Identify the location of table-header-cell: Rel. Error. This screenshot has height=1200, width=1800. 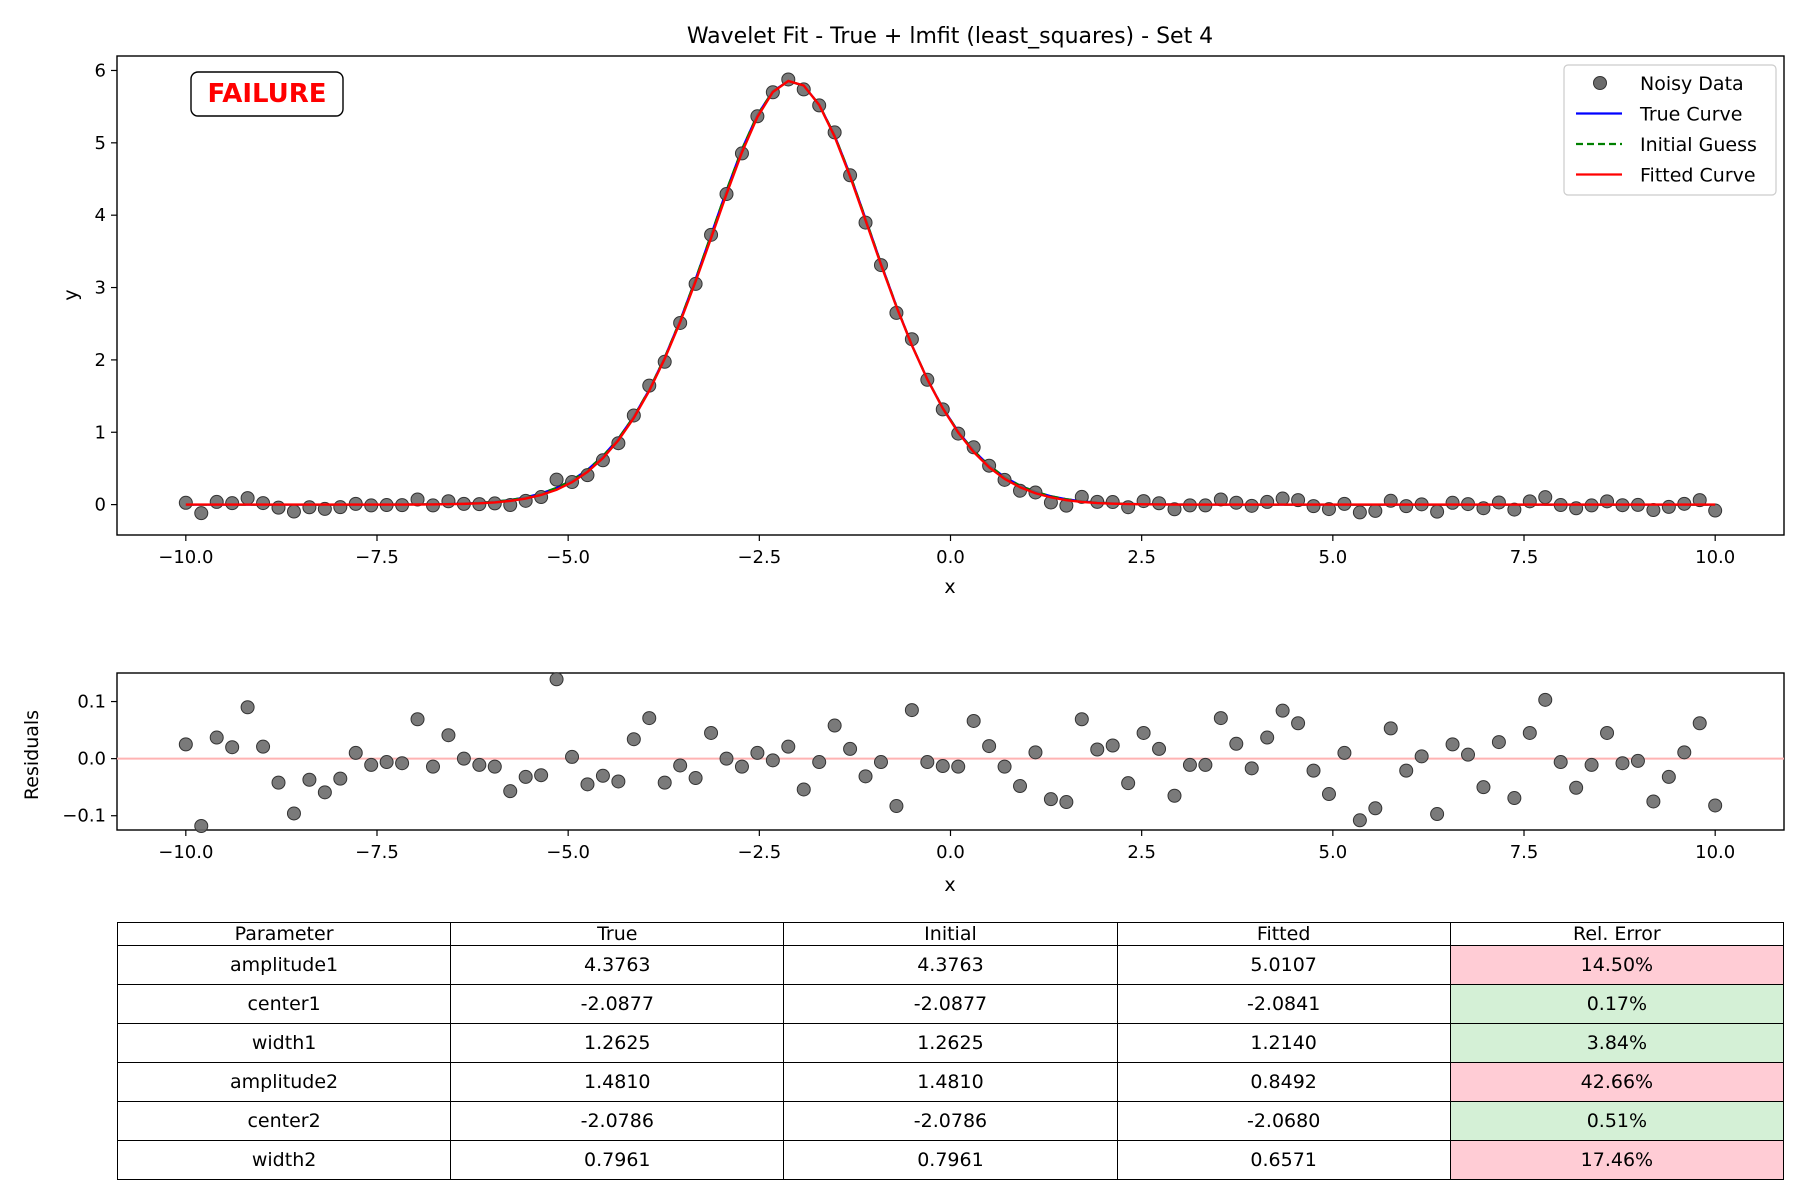
(1617, 934).